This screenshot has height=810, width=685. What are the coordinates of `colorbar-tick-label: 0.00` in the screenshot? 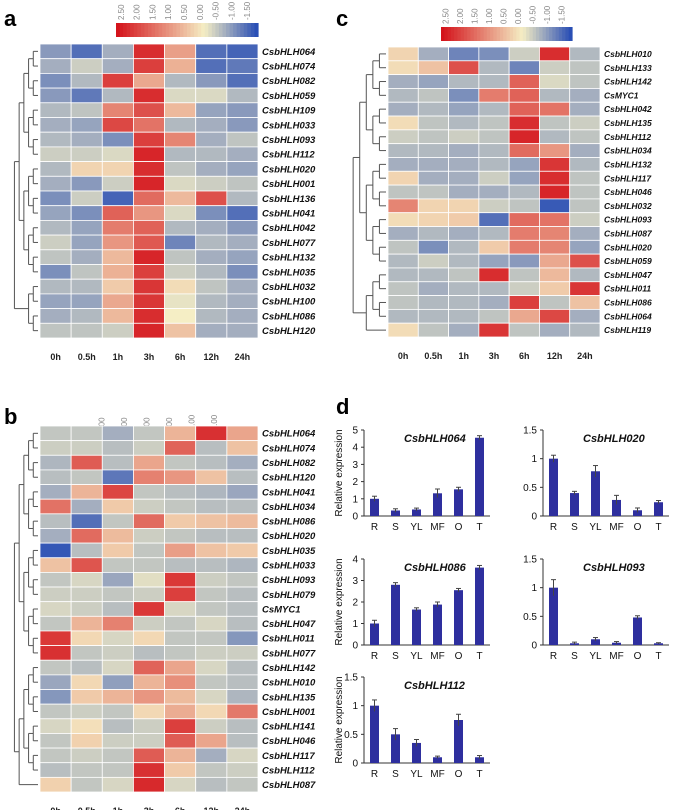 It's located at (200, 12).